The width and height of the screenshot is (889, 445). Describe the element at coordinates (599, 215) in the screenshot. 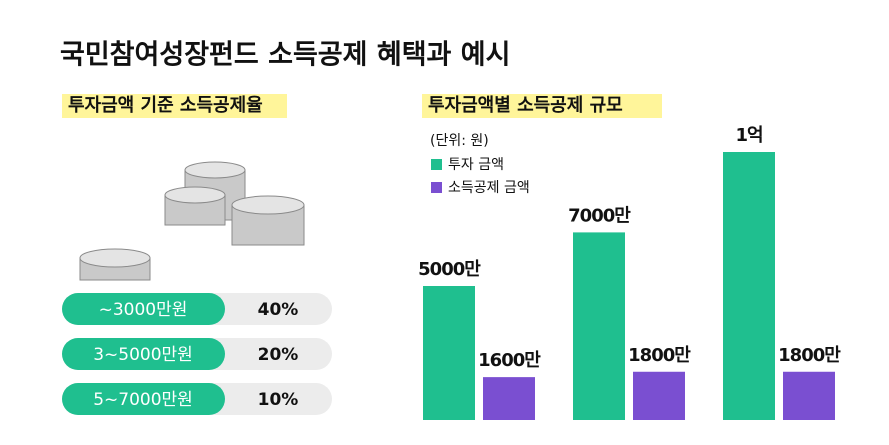

I see `value-label: 7000만` at that location.